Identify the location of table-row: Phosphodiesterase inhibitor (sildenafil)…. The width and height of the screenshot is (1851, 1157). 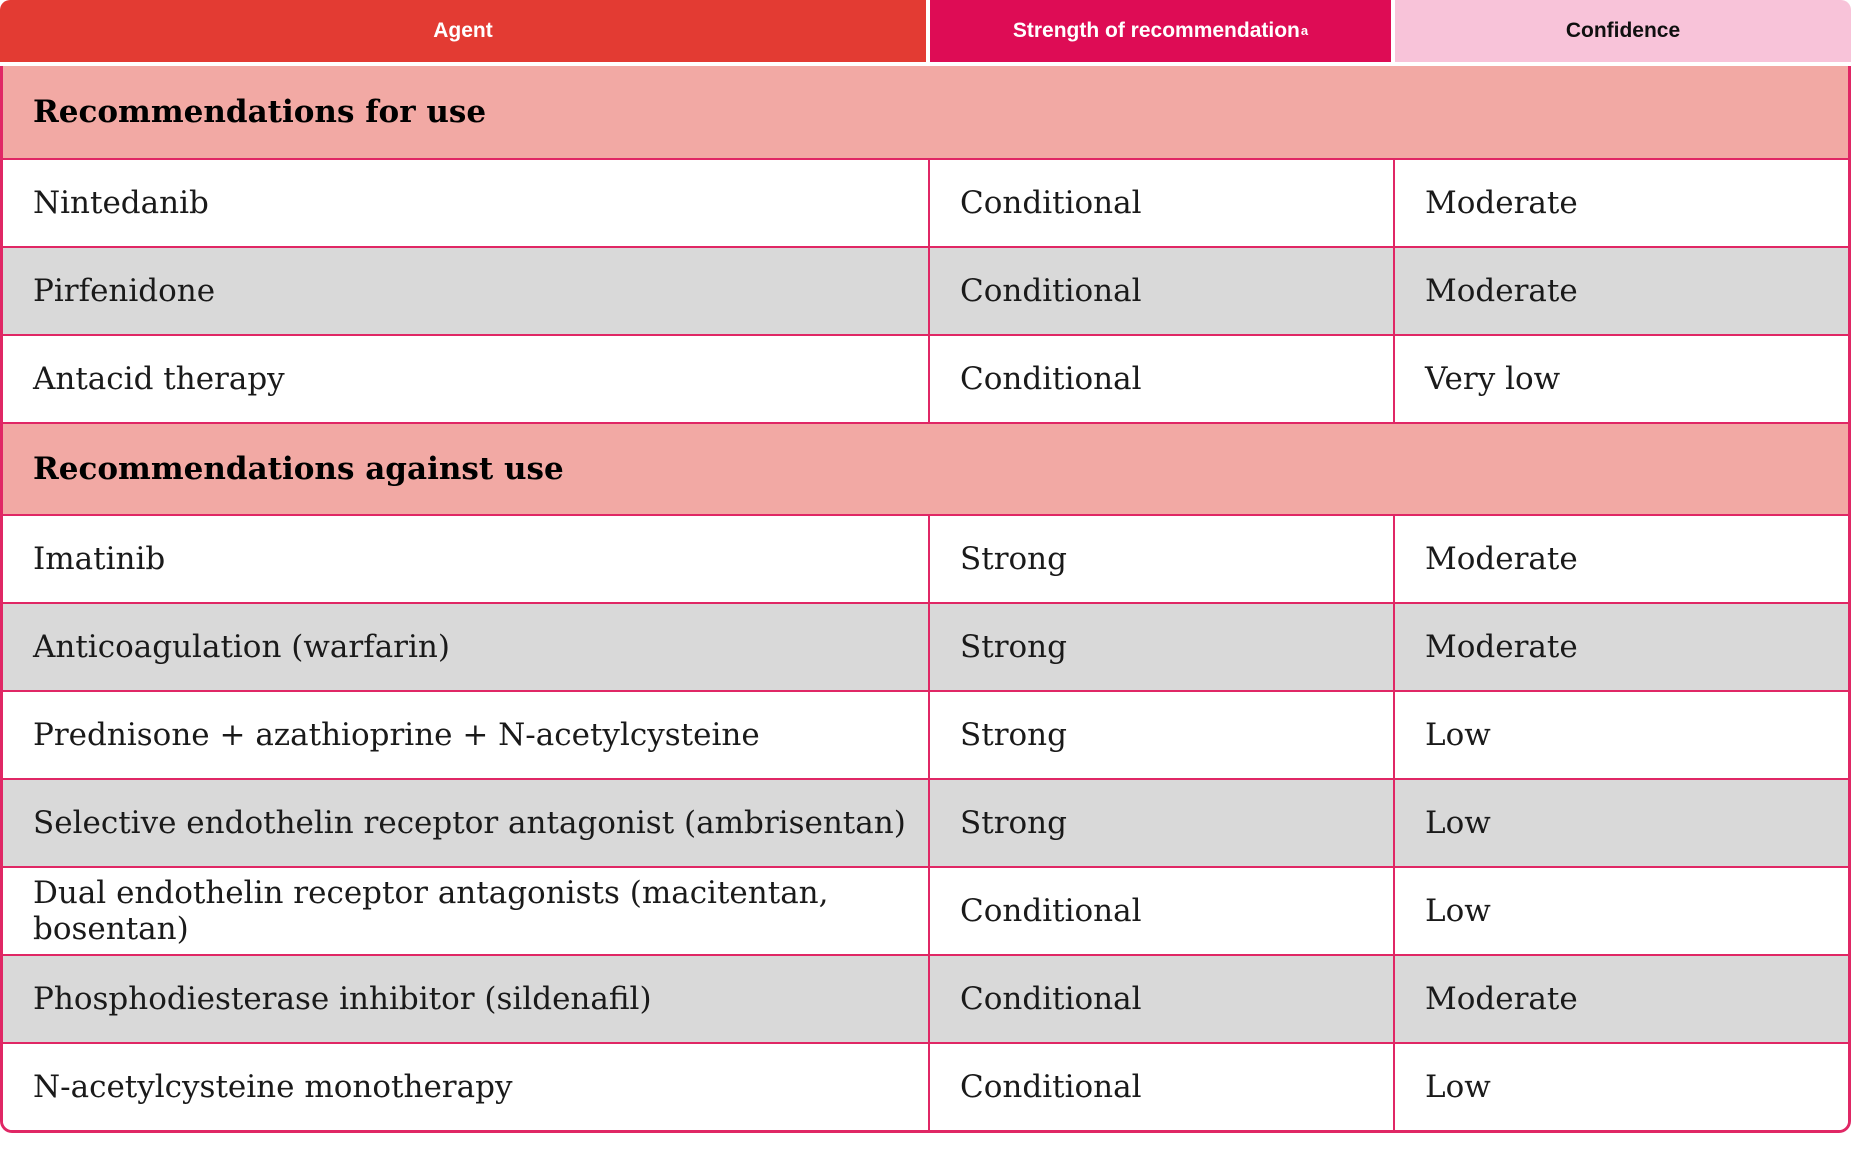
(925, 998).